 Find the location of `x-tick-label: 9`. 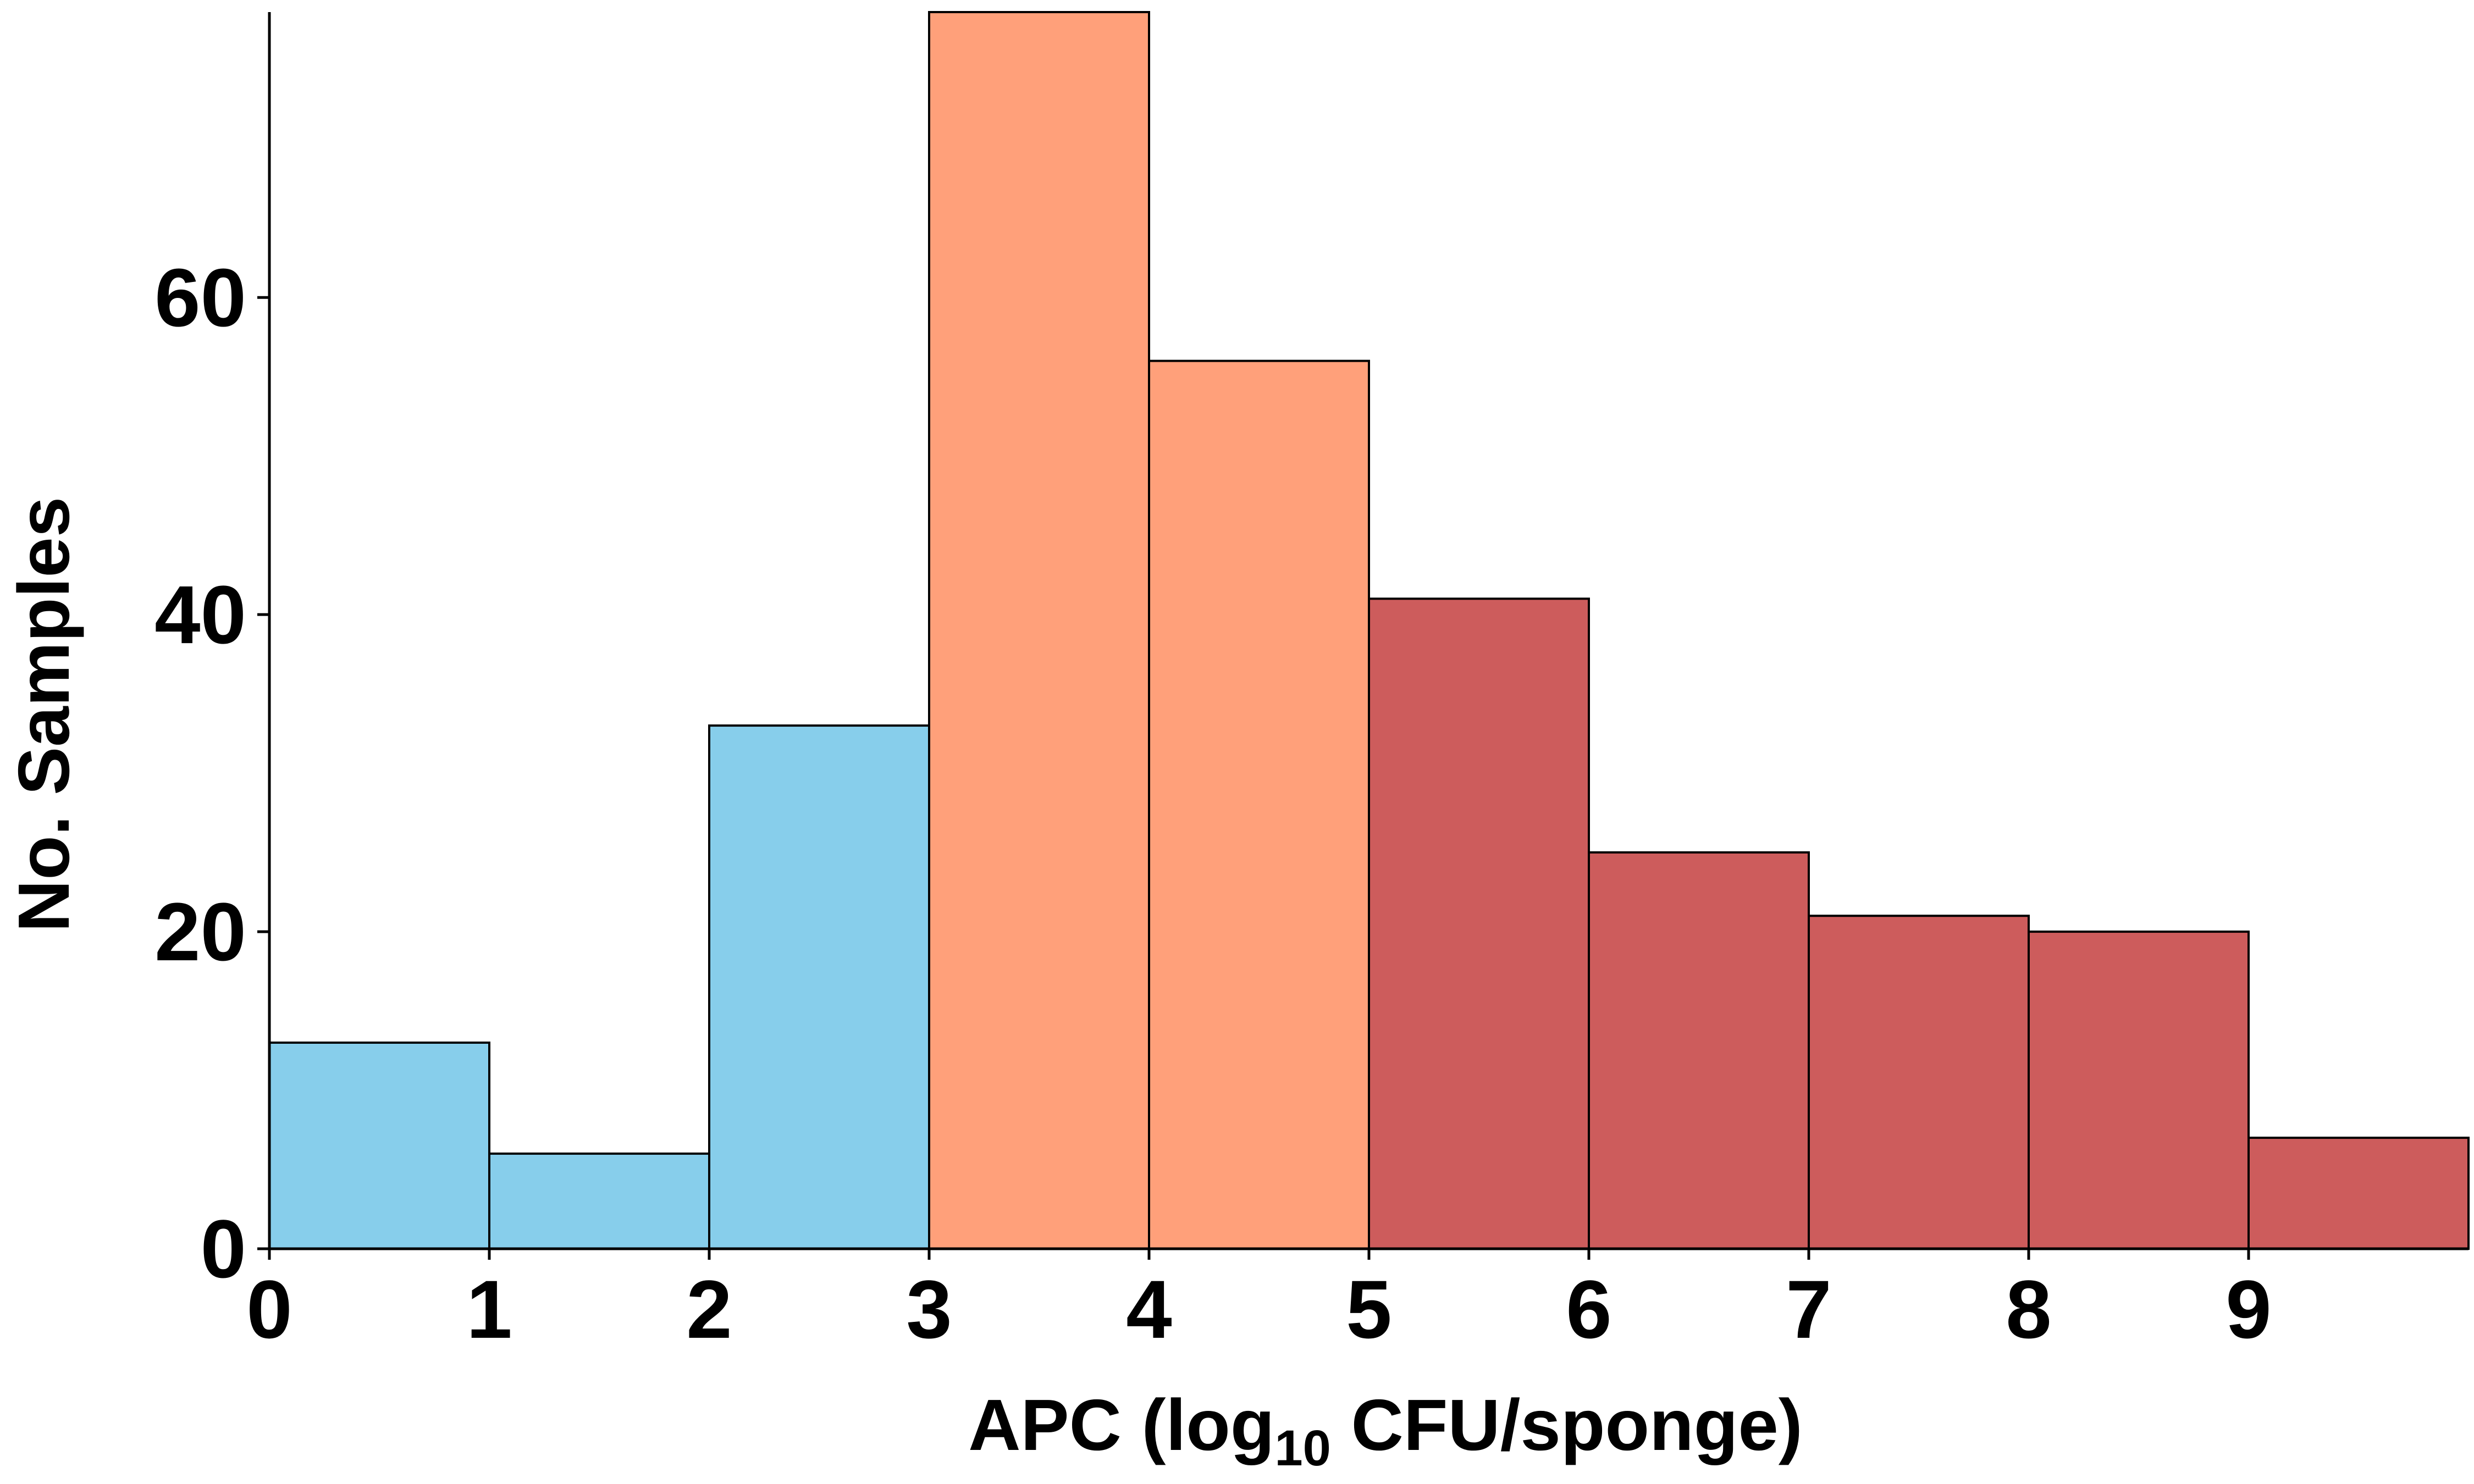

x-tick-label: 9 is located at coordinates (2249, 1309).